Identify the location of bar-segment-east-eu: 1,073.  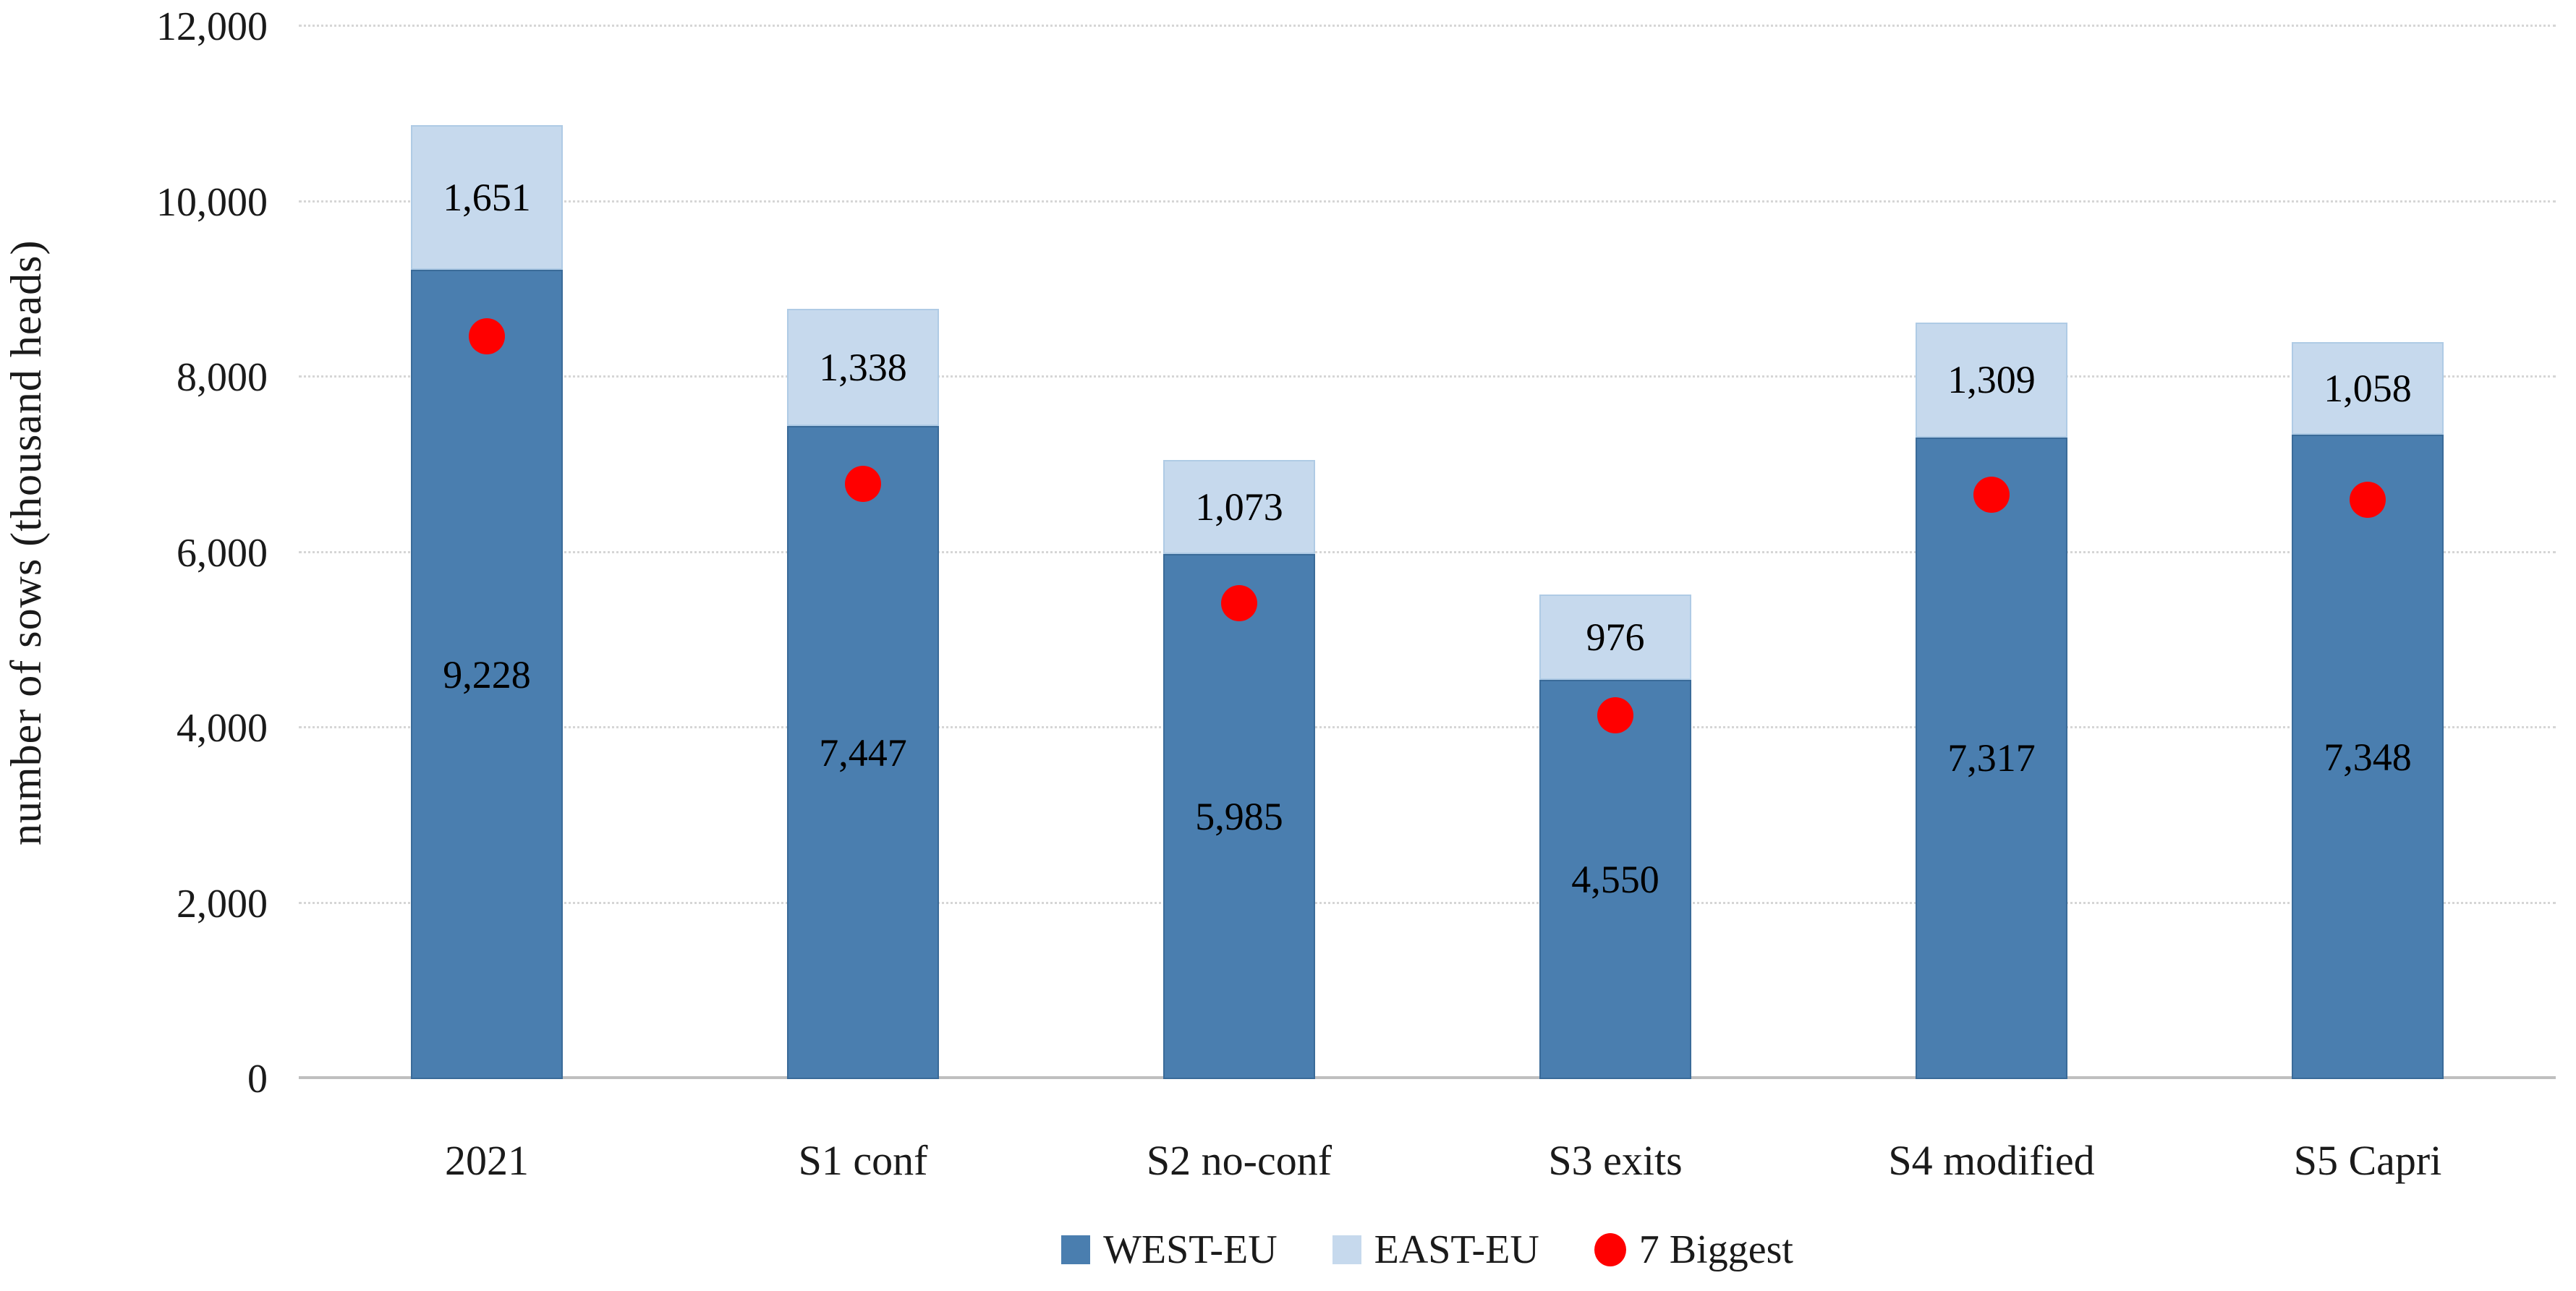
(1239, 507).